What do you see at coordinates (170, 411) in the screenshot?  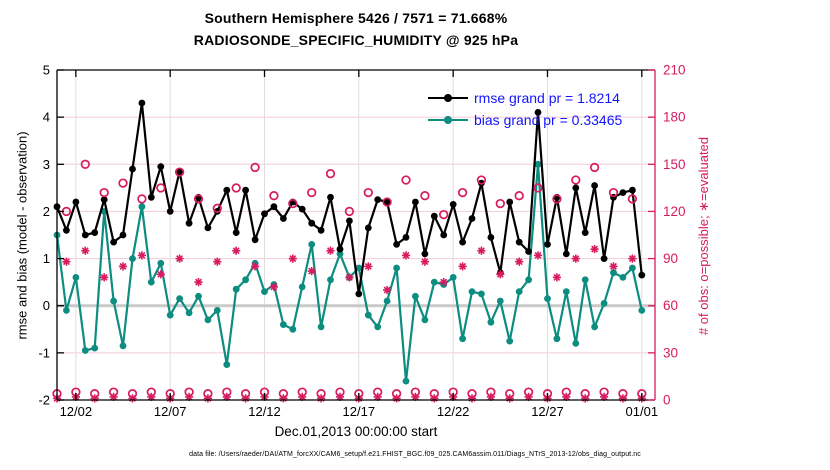 I see `x-tick-label: 12/07` at bounding box center [170, 411].